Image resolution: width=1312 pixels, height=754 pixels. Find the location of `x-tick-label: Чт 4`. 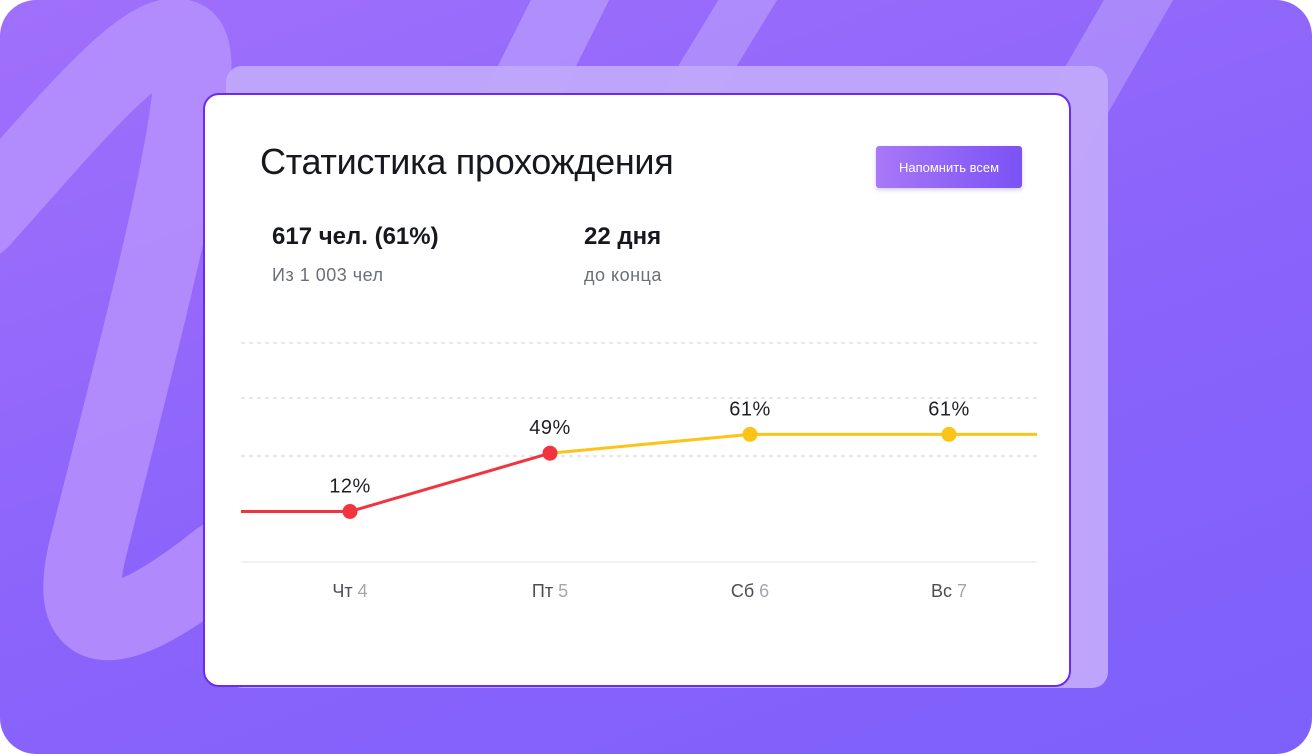

x-tick-label: Чт 4 is located at coordinates (349, 591).